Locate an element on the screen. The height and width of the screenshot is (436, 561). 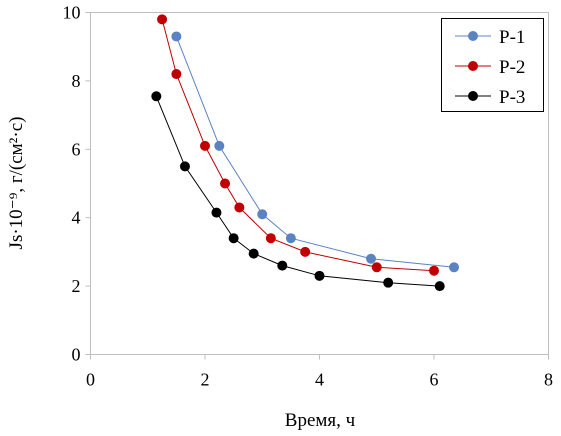
legend-items: P-1 P-2 P-3 is located at coordinates (490, 67).